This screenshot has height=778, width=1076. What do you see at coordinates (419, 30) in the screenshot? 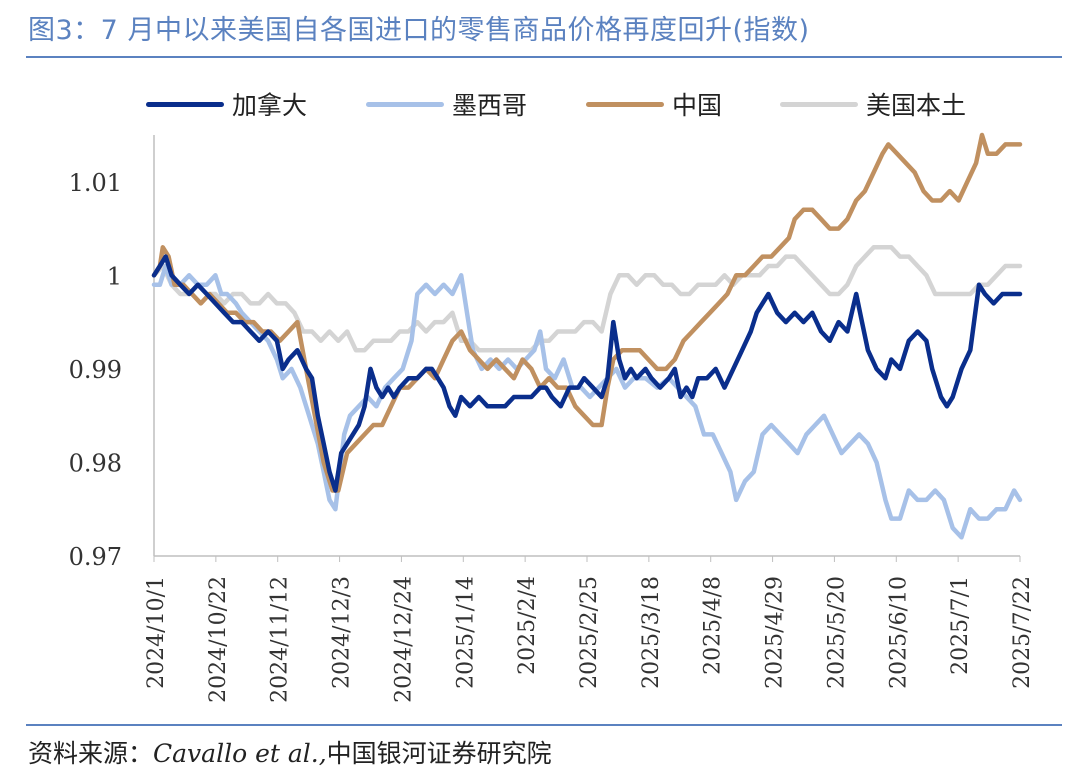
I see `chart-title: 图3：7 月中以来美国自各国进口的零售商品价格再度回升(指数)` at bounding box center [419, 30].